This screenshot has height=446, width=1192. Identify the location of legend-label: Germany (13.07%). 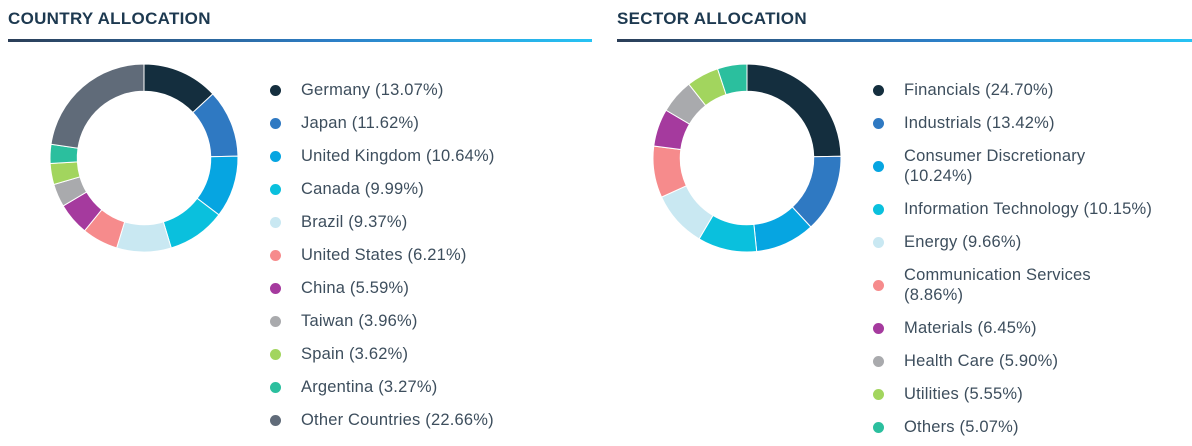
(372, 90).